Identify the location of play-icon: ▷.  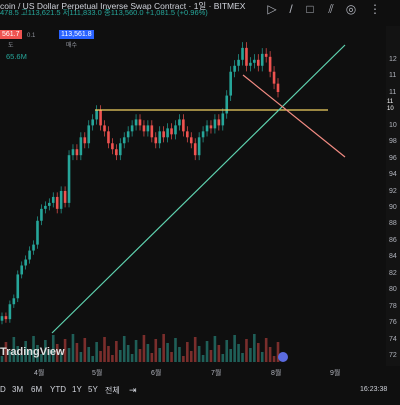
(272, 9).